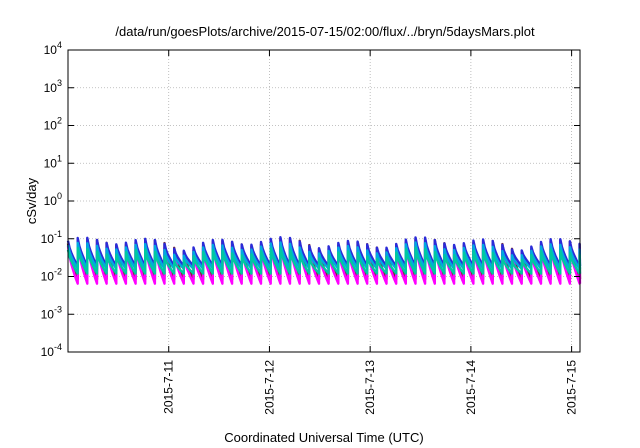 This screenshot has width=640, height=448. I want to click on x-tick-label: 2015-7-15, so click(572, 387).